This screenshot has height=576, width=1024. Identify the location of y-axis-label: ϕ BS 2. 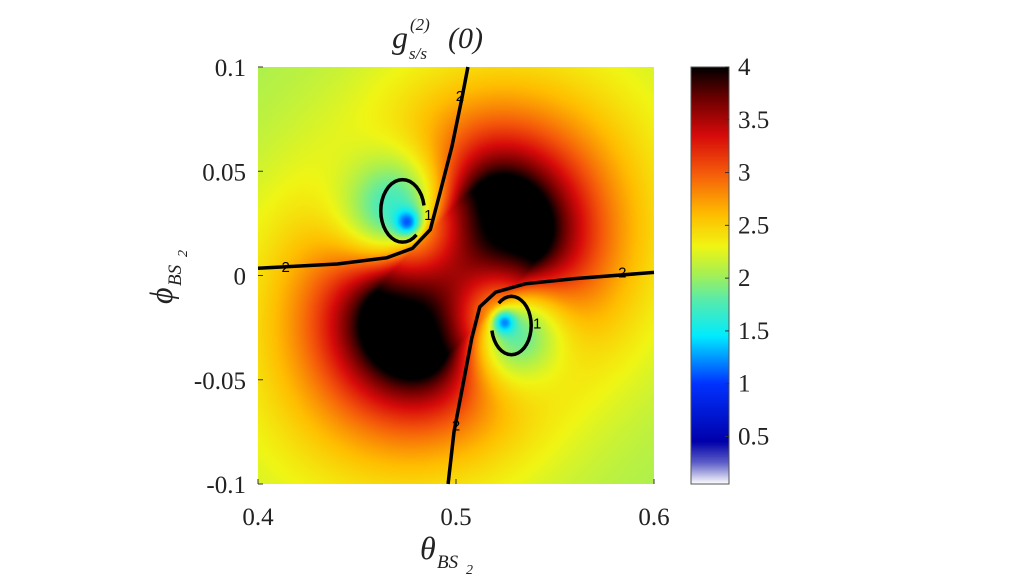
(167, 277).